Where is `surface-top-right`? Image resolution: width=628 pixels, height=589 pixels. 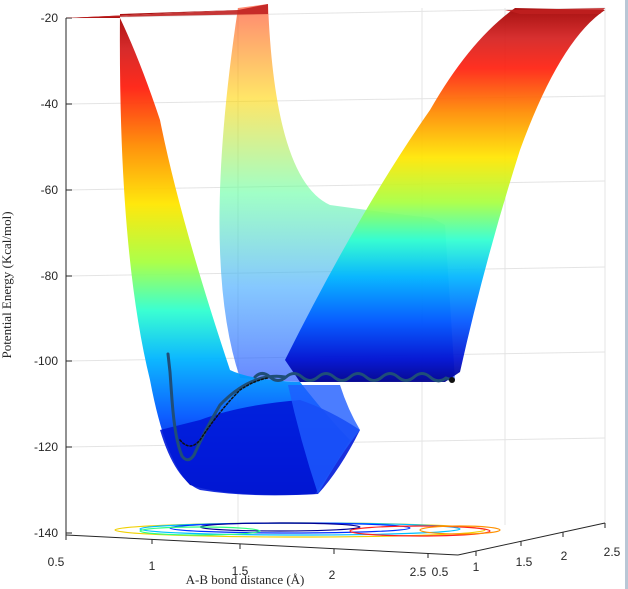 surface-top-right is located at coordinates (555, 11).